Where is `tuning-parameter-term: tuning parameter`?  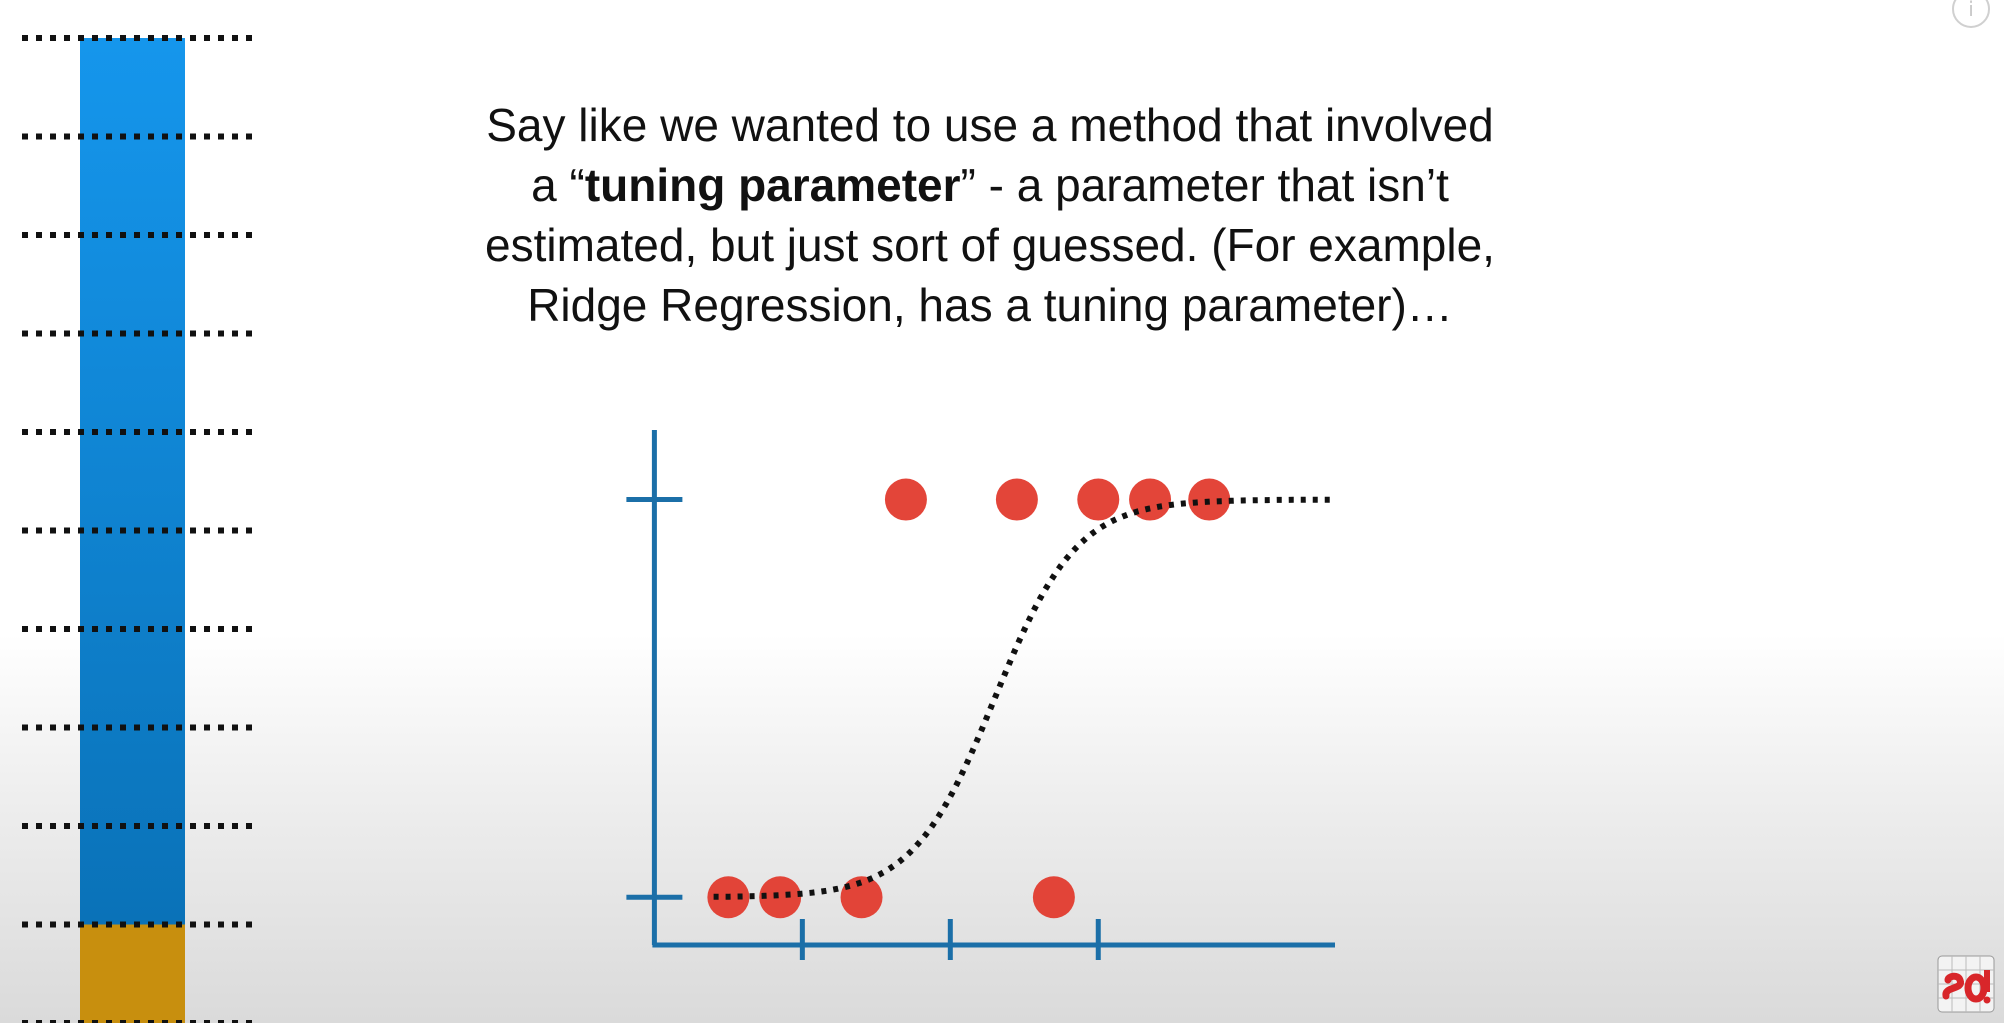
tuning-parameter-term: tuning parameter is located at coordinates (772, 185).